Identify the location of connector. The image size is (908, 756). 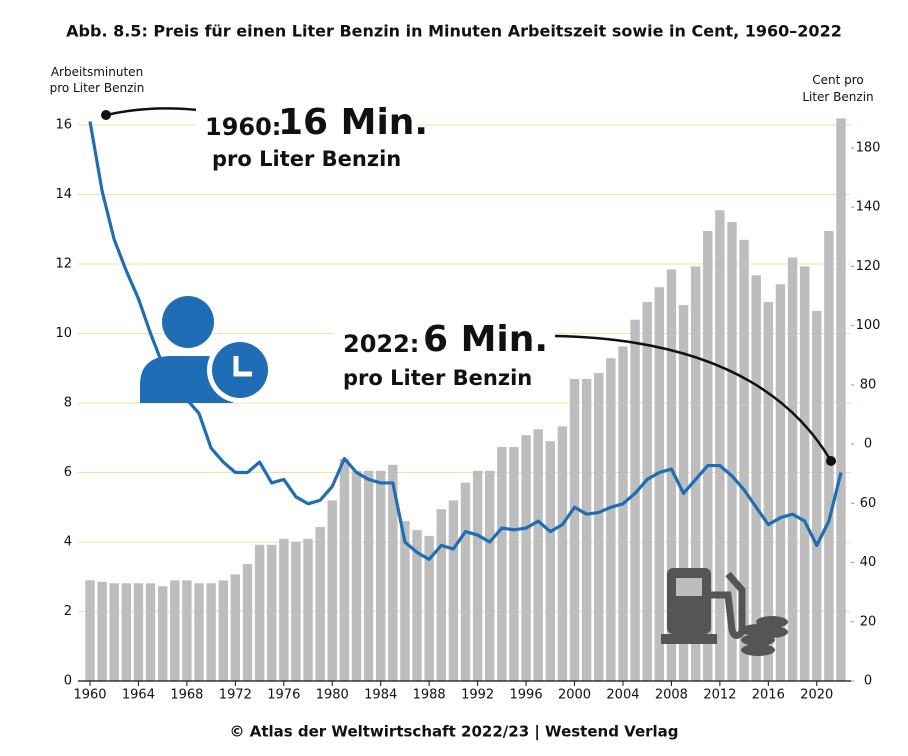
(693, 398).